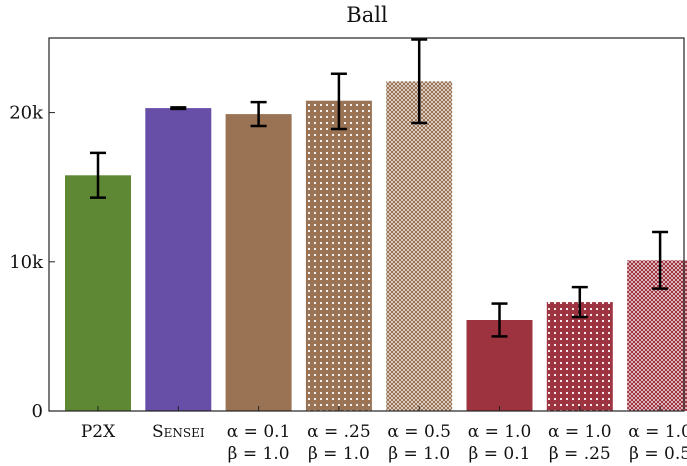 The height and width of the screenshot is (466, 687). I want to click on x-tick-label-2: α = 0.1, so click(259, 432).